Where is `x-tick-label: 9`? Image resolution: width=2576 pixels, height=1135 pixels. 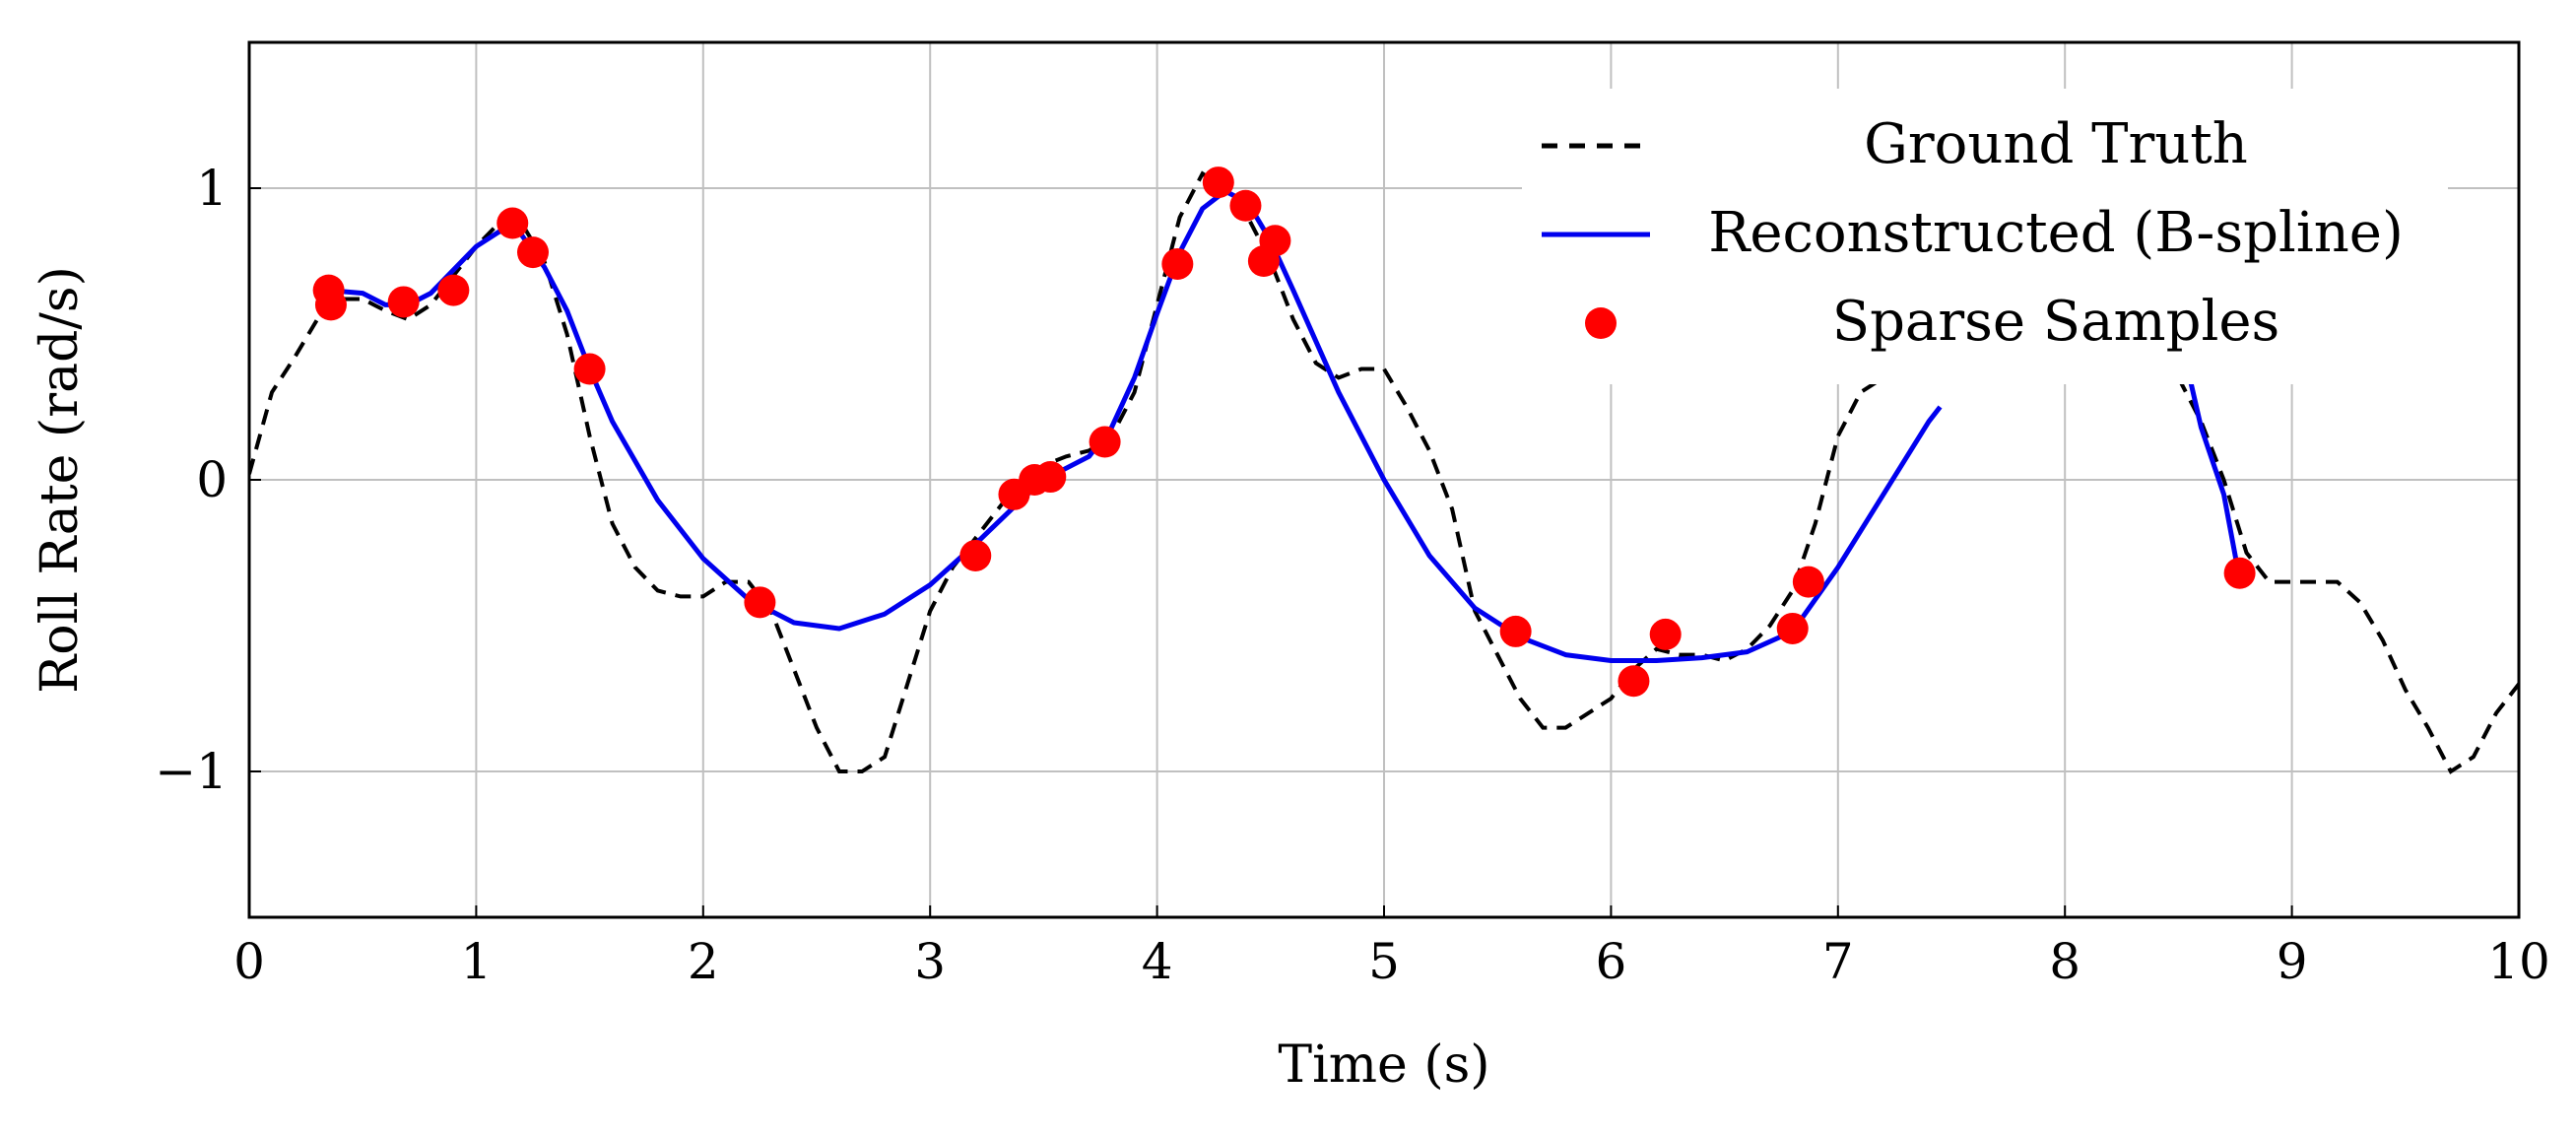
x-tick-label: 9 is located at coordinates (2293, 962).